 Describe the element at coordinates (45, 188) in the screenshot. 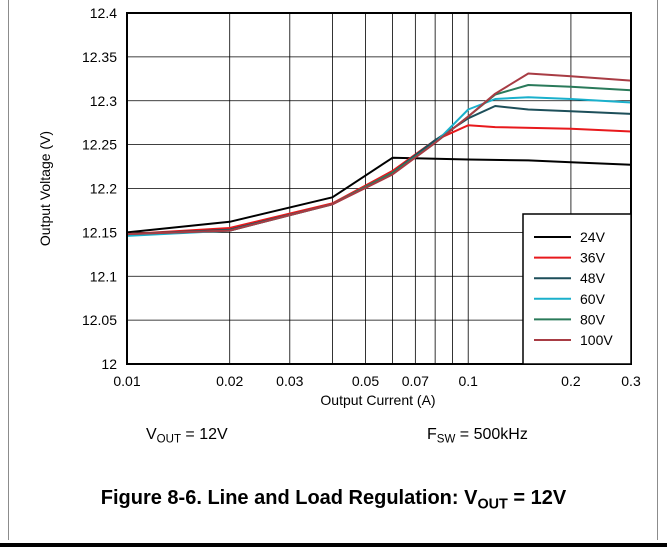

I see `y-axis-label: Output Voltage (V)` at that location.